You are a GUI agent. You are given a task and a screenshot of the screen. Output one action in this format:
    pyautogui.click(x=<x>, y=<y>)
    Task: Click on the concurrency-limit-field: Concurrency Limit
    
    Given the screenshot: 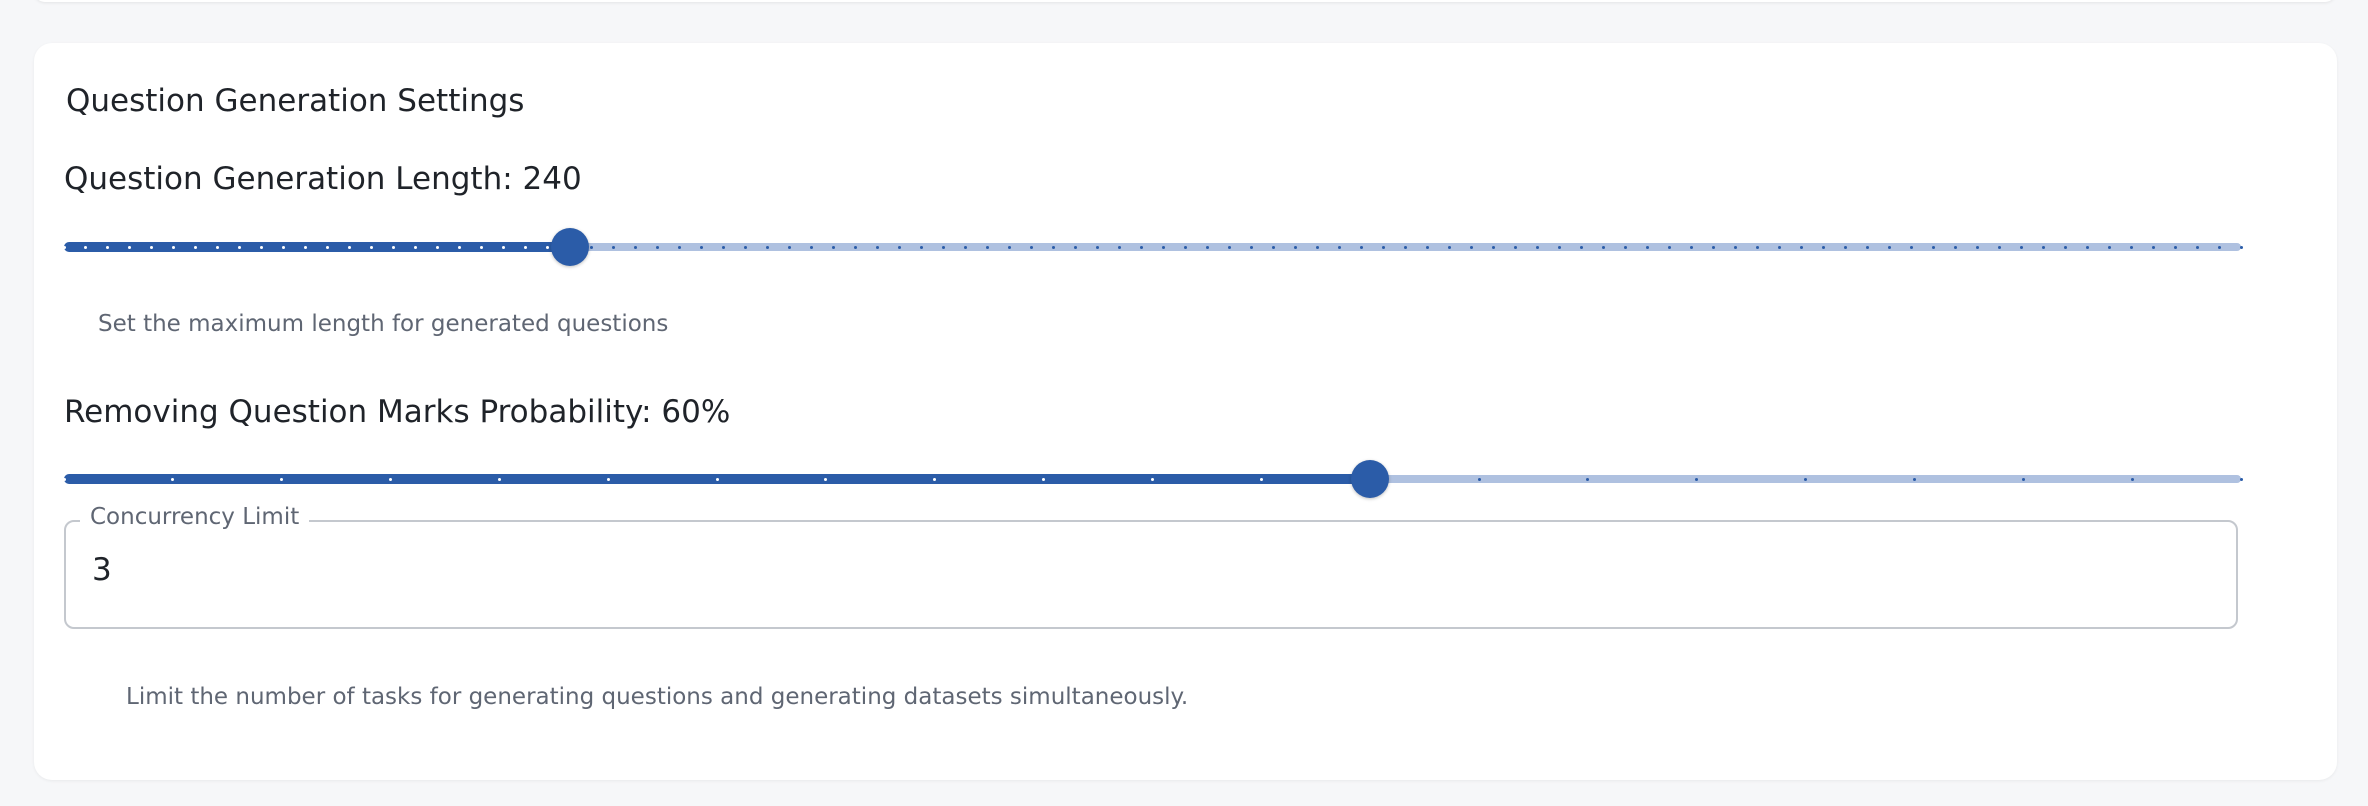 What is the action you would take?
    pyautogui.click(x=1151, y=566)
    